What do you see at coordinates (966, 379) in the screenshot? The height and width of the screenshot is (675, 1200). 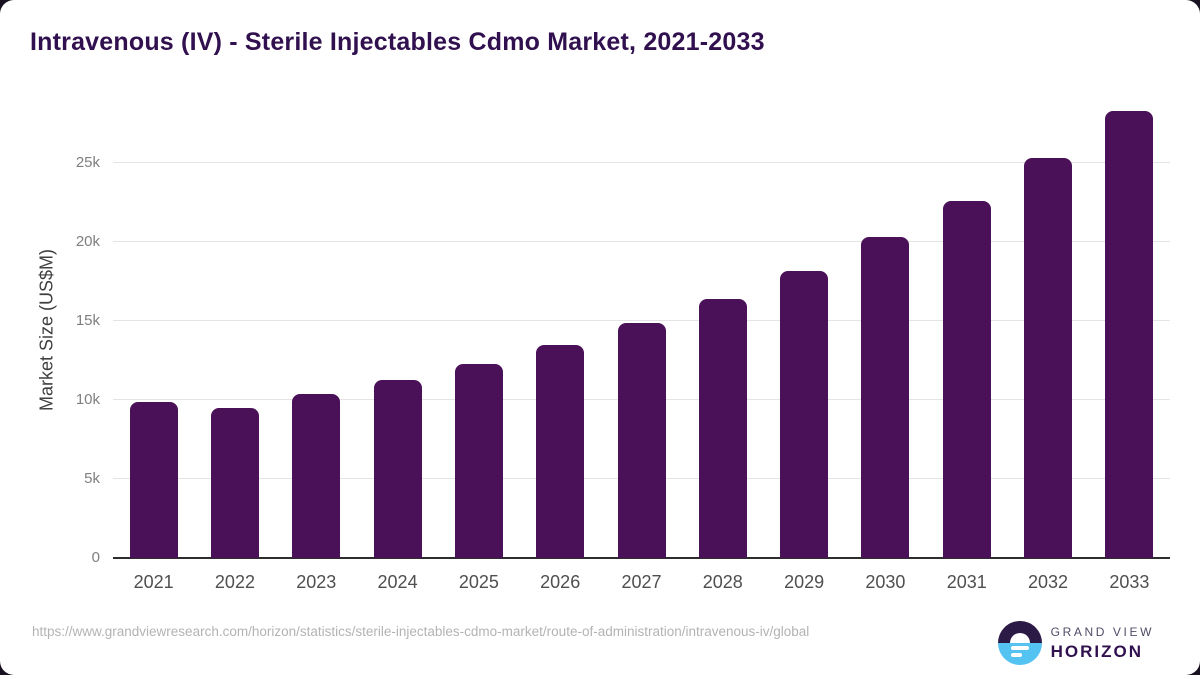 I see `bar-2031` at bounding box center [966, 379].